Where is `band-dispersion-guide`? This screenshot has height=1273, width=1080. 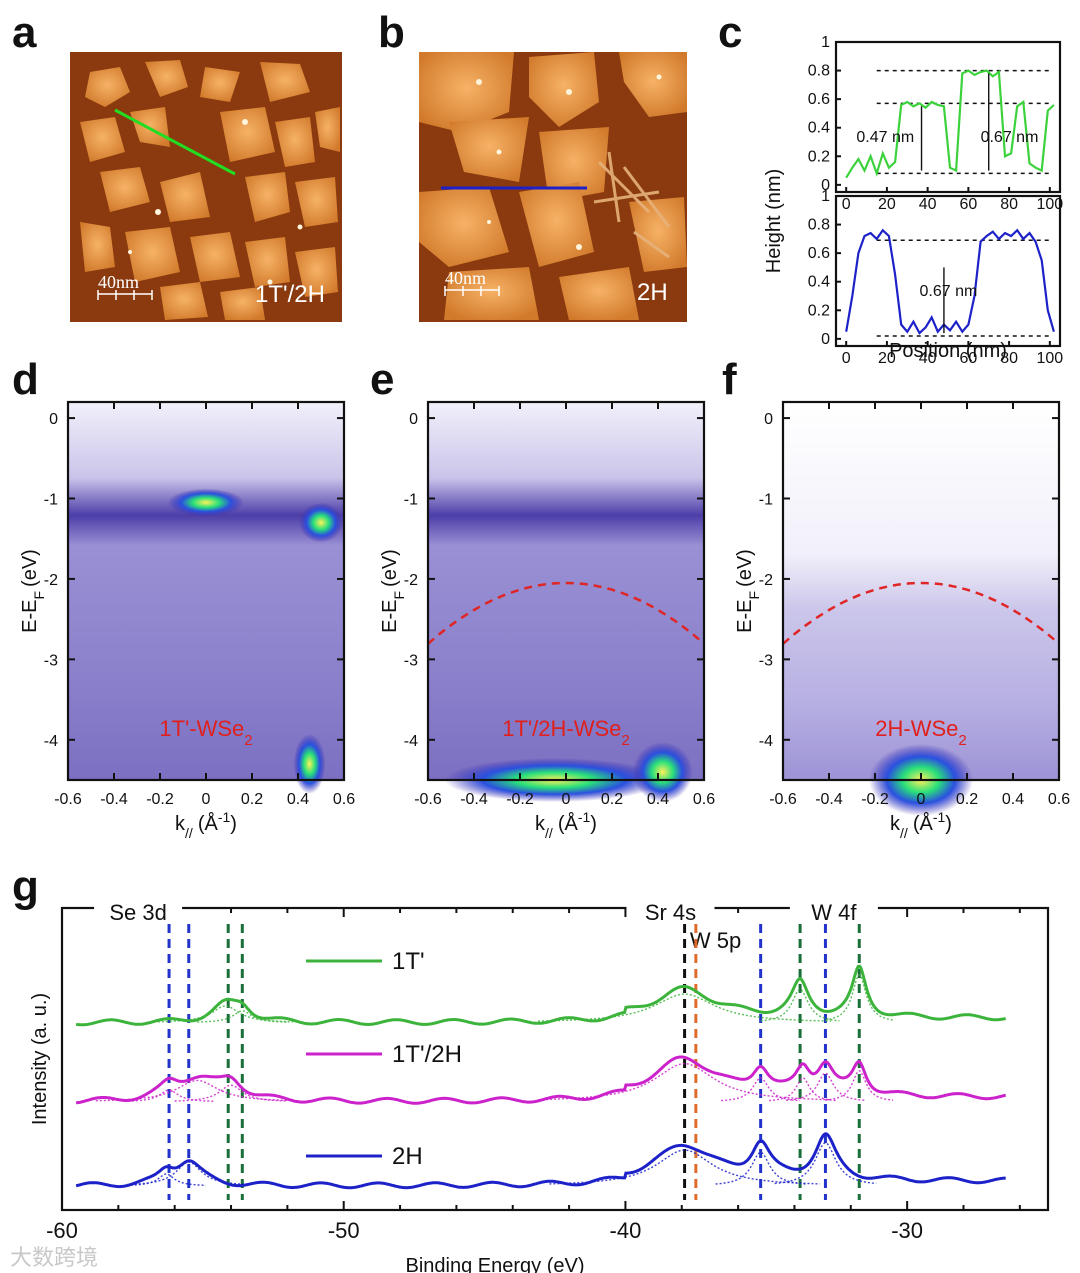 band-dispersion-guide is located at coordinates (566, 613).